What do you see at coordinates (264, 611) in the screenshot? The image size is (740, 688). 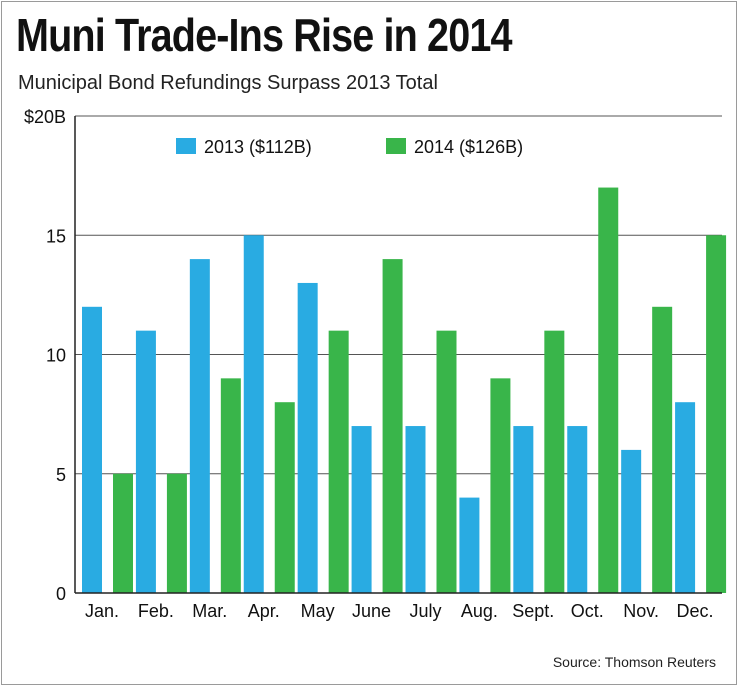 I see `x-tick-label-apr: Apr.` at bounding box center [264, 611].